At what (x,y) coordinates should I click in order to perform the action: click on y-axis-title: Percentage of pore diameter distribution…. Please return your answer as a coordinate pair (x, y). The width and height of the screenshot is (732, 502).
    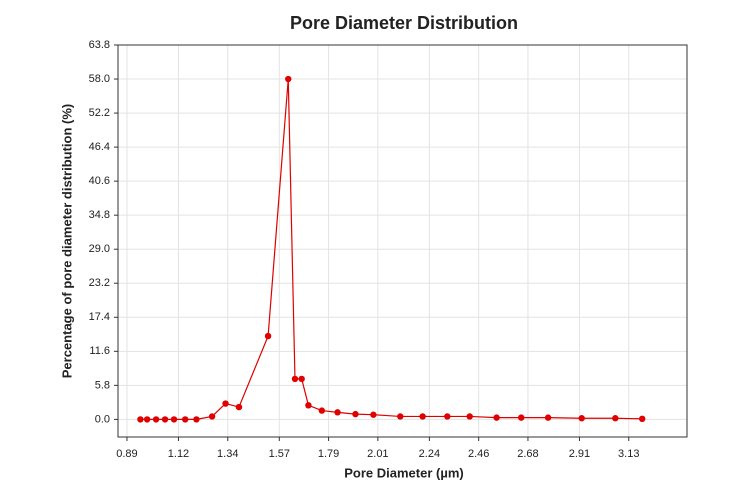
    Looking at the image, I should click on (66, 241).